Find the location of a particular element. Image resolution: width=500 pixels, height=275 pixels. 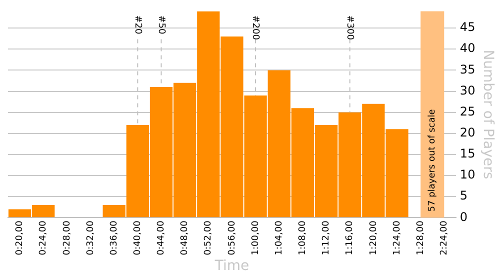

annotation: #20 is located at coordinates (137, 24).